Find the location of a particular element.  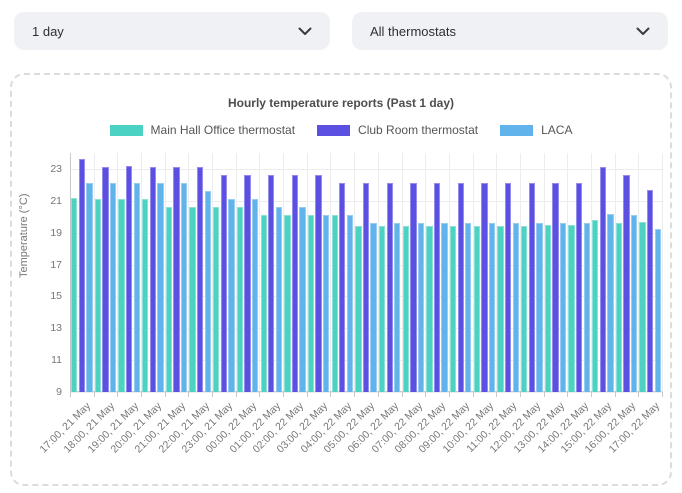

legend-label-club-room: Club Room thermostat is located at coordinates (418, 130).